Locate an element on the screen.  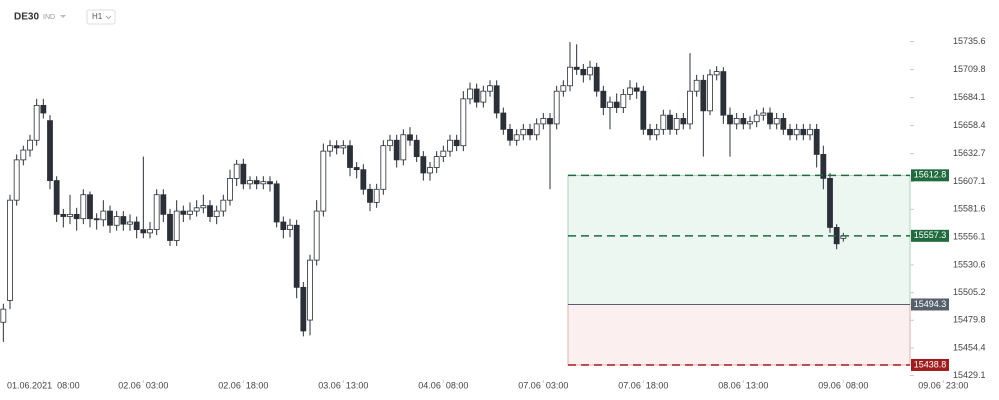
symbol-dropdown is located at coordinates (63, 16).